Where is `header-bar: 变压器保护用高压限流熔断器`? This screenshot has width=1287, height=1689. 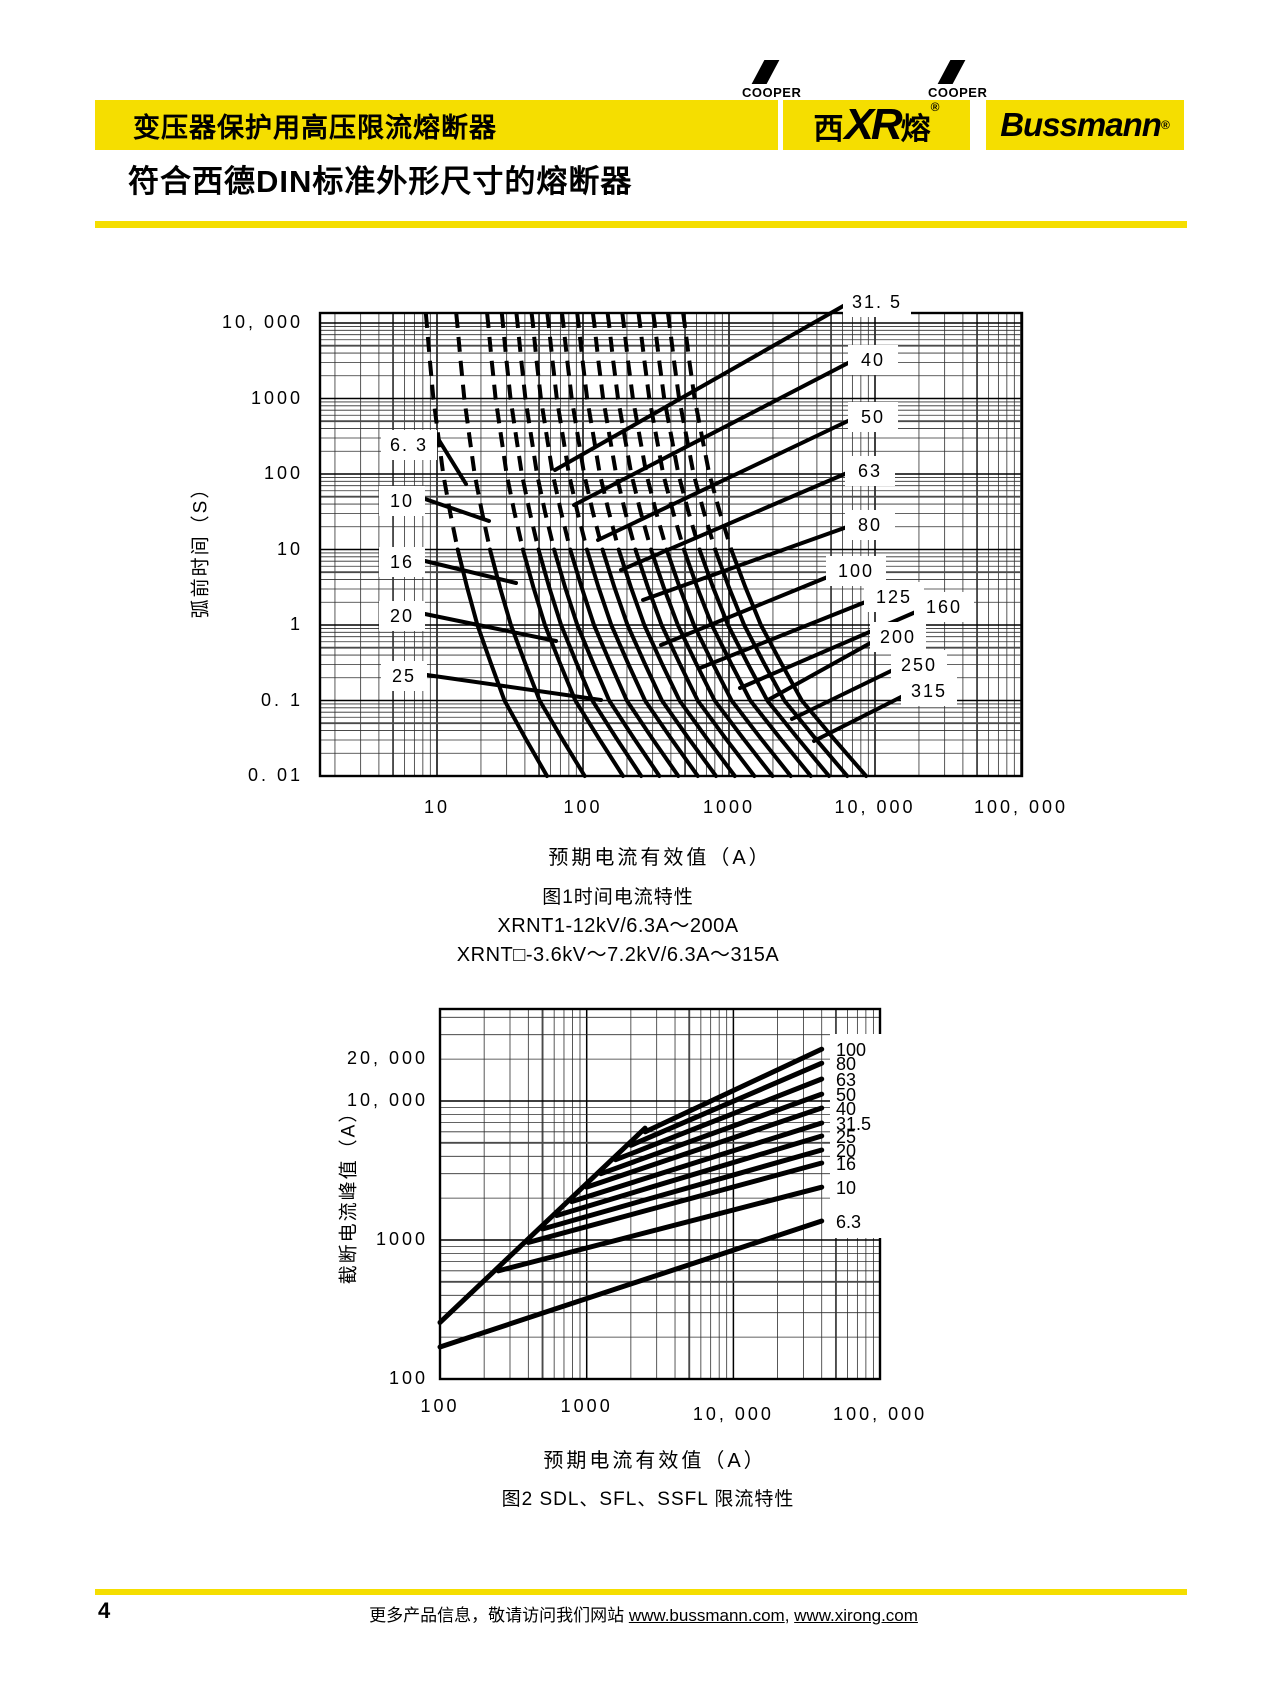 header-bar: 变压器保护用高压限流熔断器 is located at coordinates (436, 125).